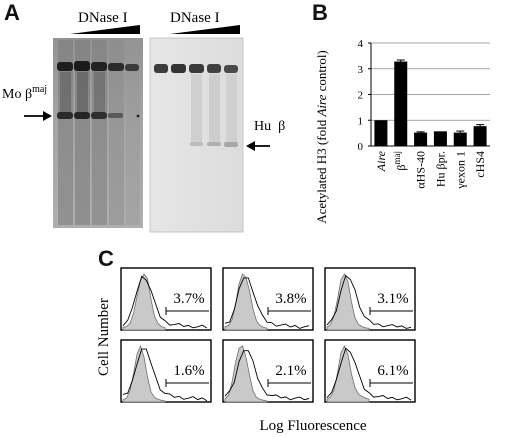 This screenshot has width=520, height=437. I want to click on right-band-label: Hu β, so click(269, 126).